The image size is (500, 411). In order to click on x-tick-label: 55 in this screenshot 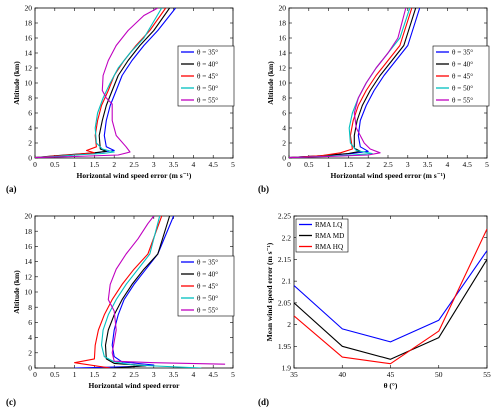, I will do `click(487, 374)`.